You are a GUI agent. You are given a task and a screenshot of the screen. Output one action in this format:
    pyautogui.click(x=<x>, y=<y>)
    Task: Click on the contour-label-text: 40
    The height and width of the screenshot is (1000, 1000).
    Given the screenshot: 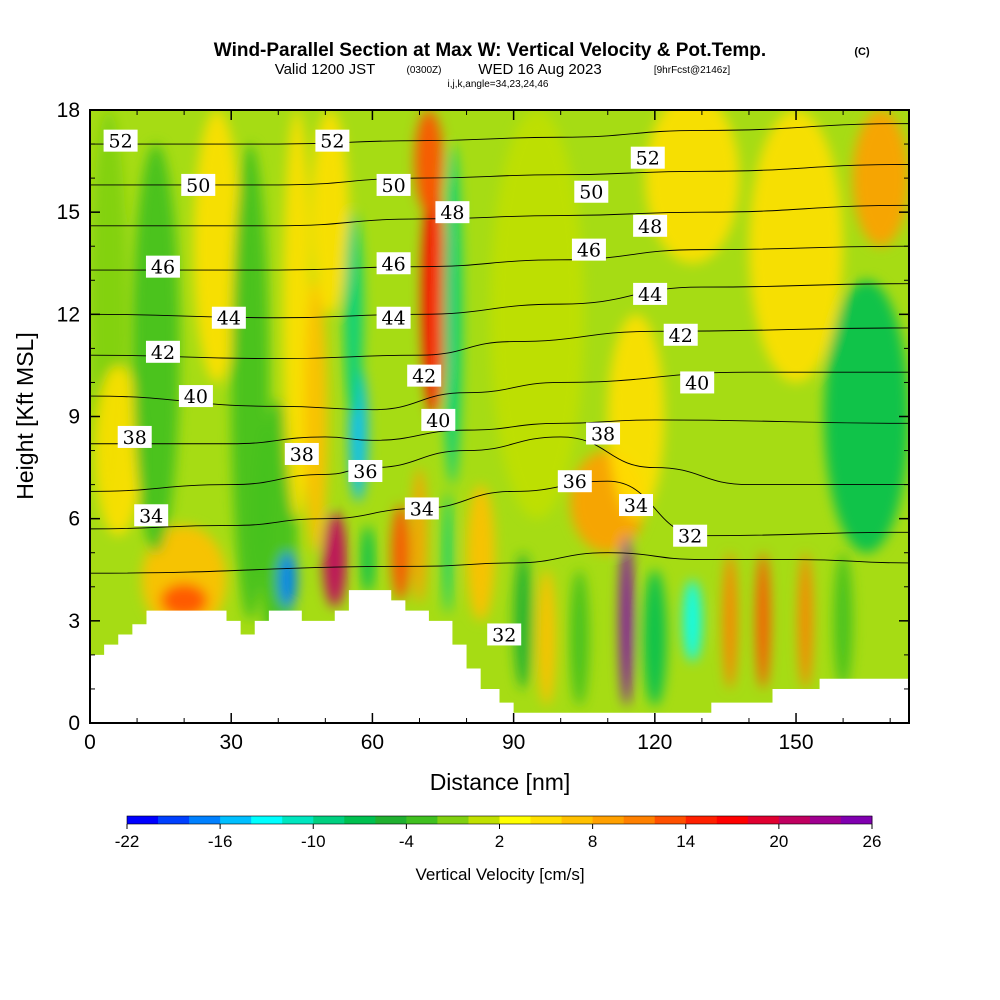 What is the action you would take?
    pyautogui.click(x=697, y=383)
    